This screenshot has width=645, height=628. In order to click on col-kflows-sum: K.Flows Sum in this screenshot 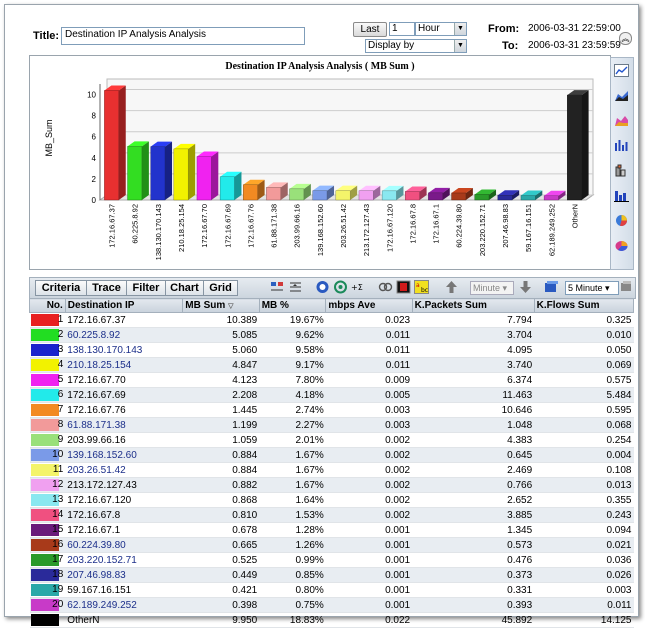, I will do `click(584, 305)`.